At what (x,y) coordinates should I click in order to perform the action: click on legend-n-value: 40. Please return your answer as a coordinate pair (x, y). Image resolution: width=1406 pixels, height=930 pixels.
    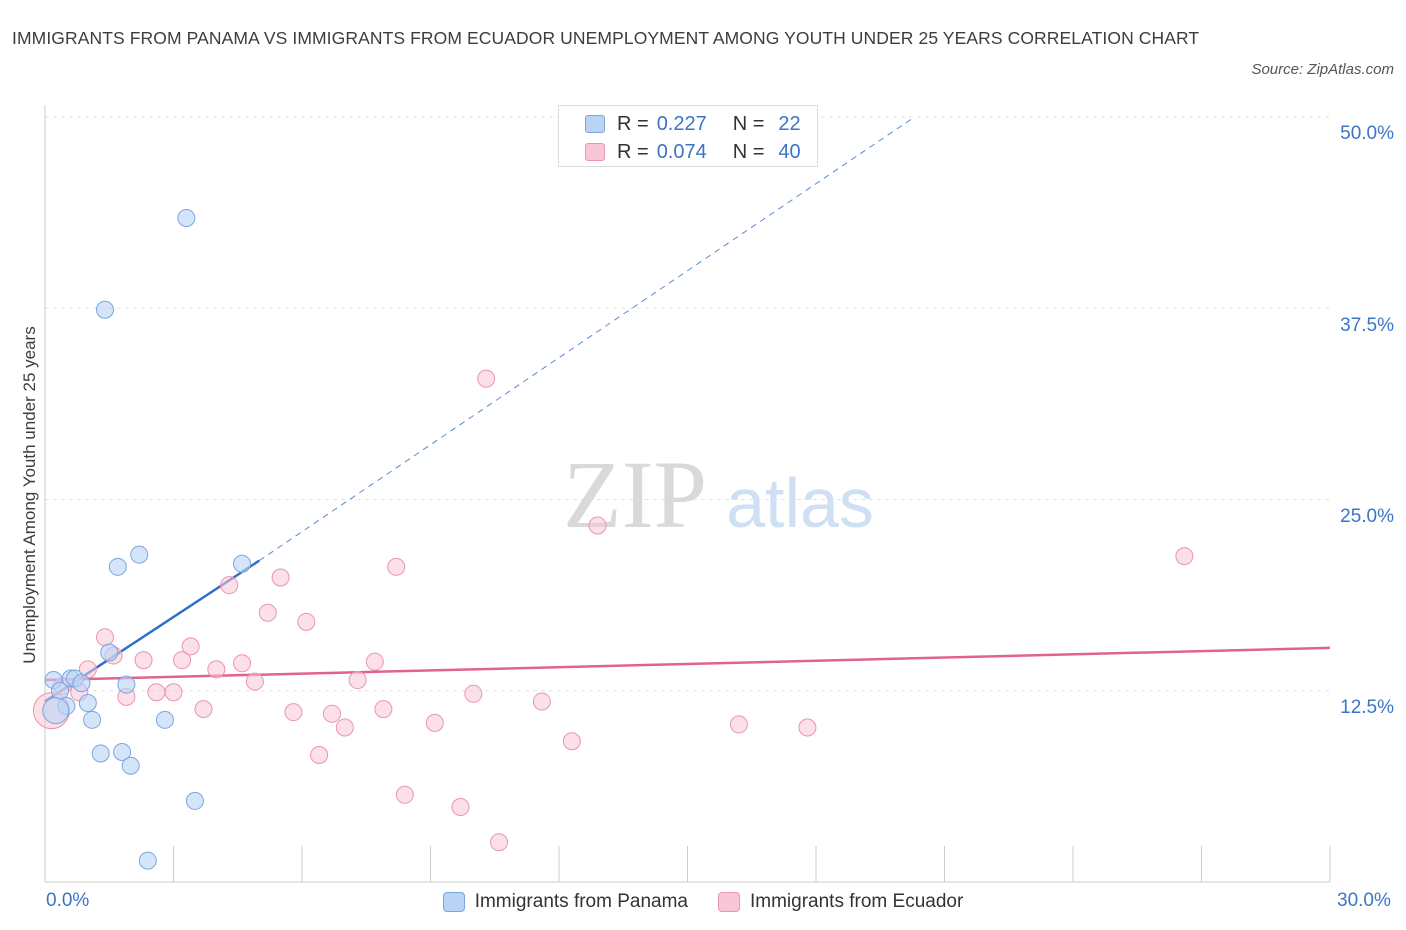
    Looking at the image, I should click on (789, 151).